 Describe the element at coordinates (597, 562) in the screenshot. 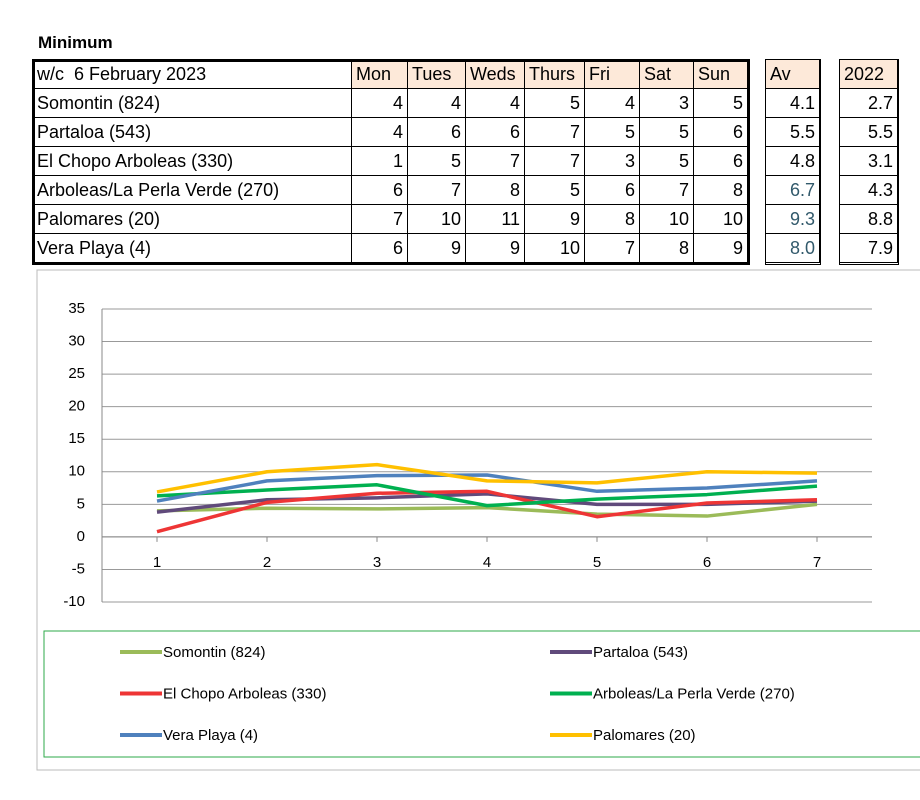

I see `x-tick-label: 5` at that location.